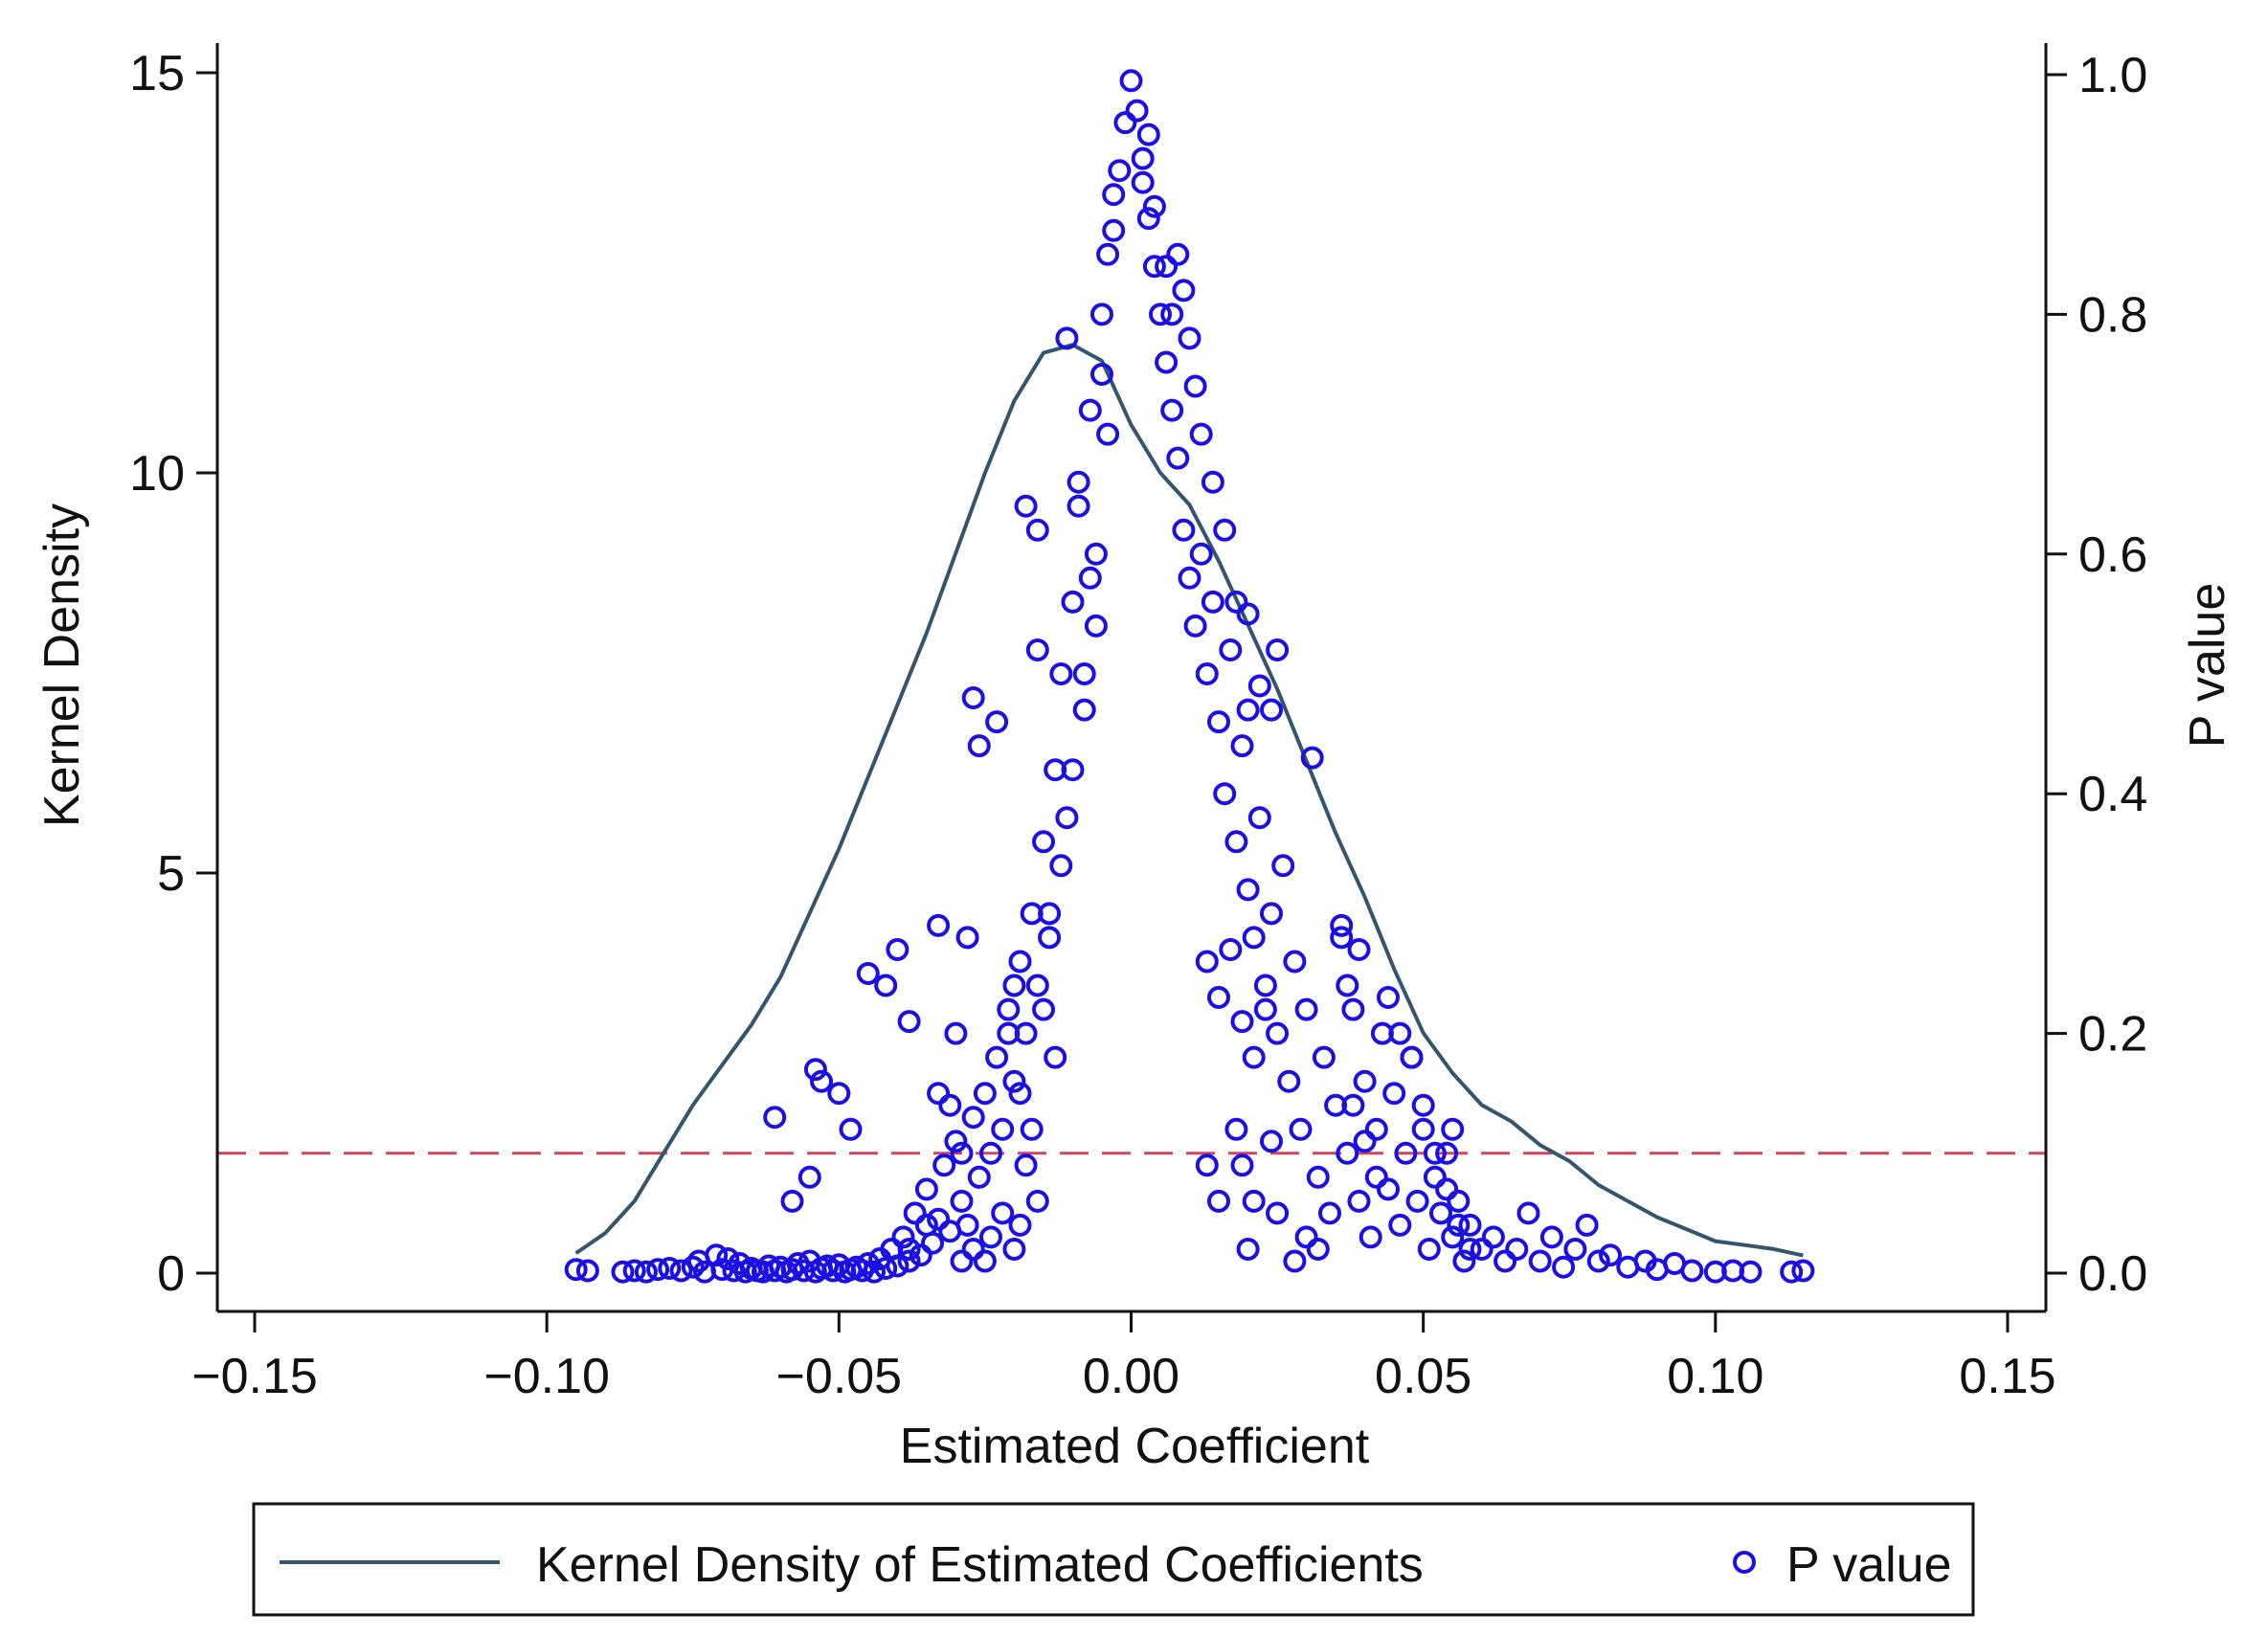 This screenshot has width=2268, height=1634. I want to click on x-tick-label: 0.10, so click(1715, 1377).